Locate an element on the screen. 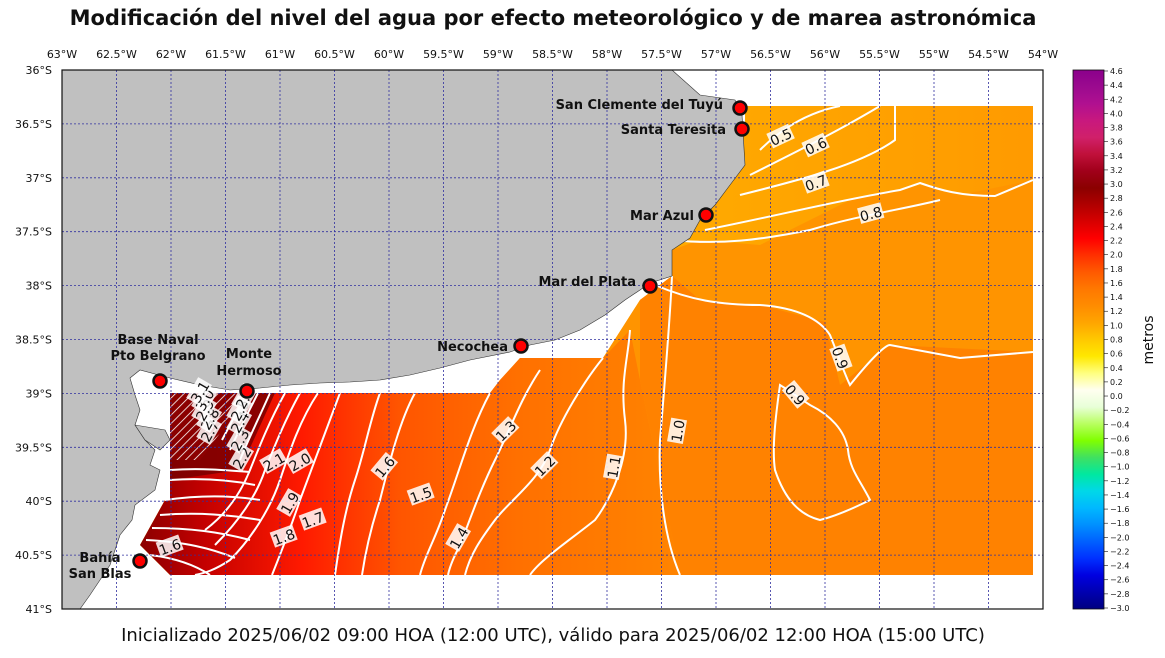 The width and height of the screenshot is (1165, 658). station-label: Mar del Plata is located at coordinates (588, 282).